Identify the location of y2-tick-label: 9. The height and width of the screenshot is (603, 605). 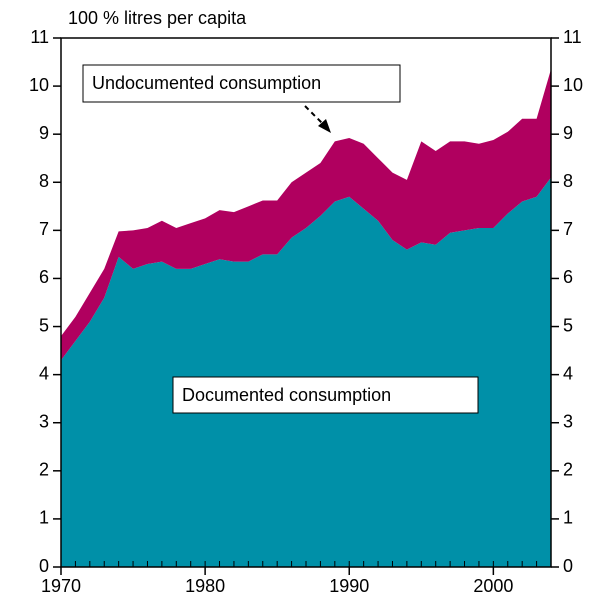
(568, 133).